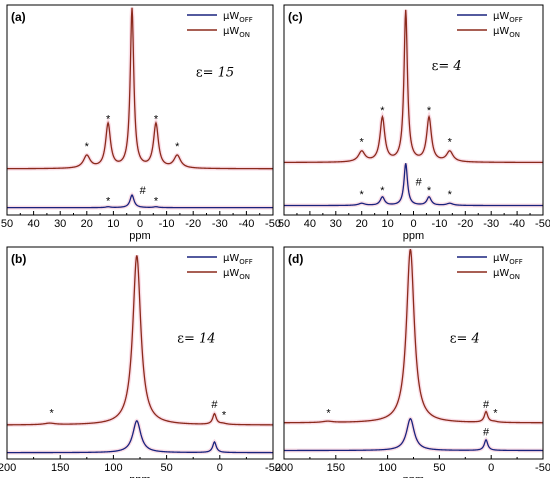 The height and width of the screenshot is (478, 550). Describe the element at coordinates (284, 468) in the screenshot. I see `x-tick-label: 200` at that location.